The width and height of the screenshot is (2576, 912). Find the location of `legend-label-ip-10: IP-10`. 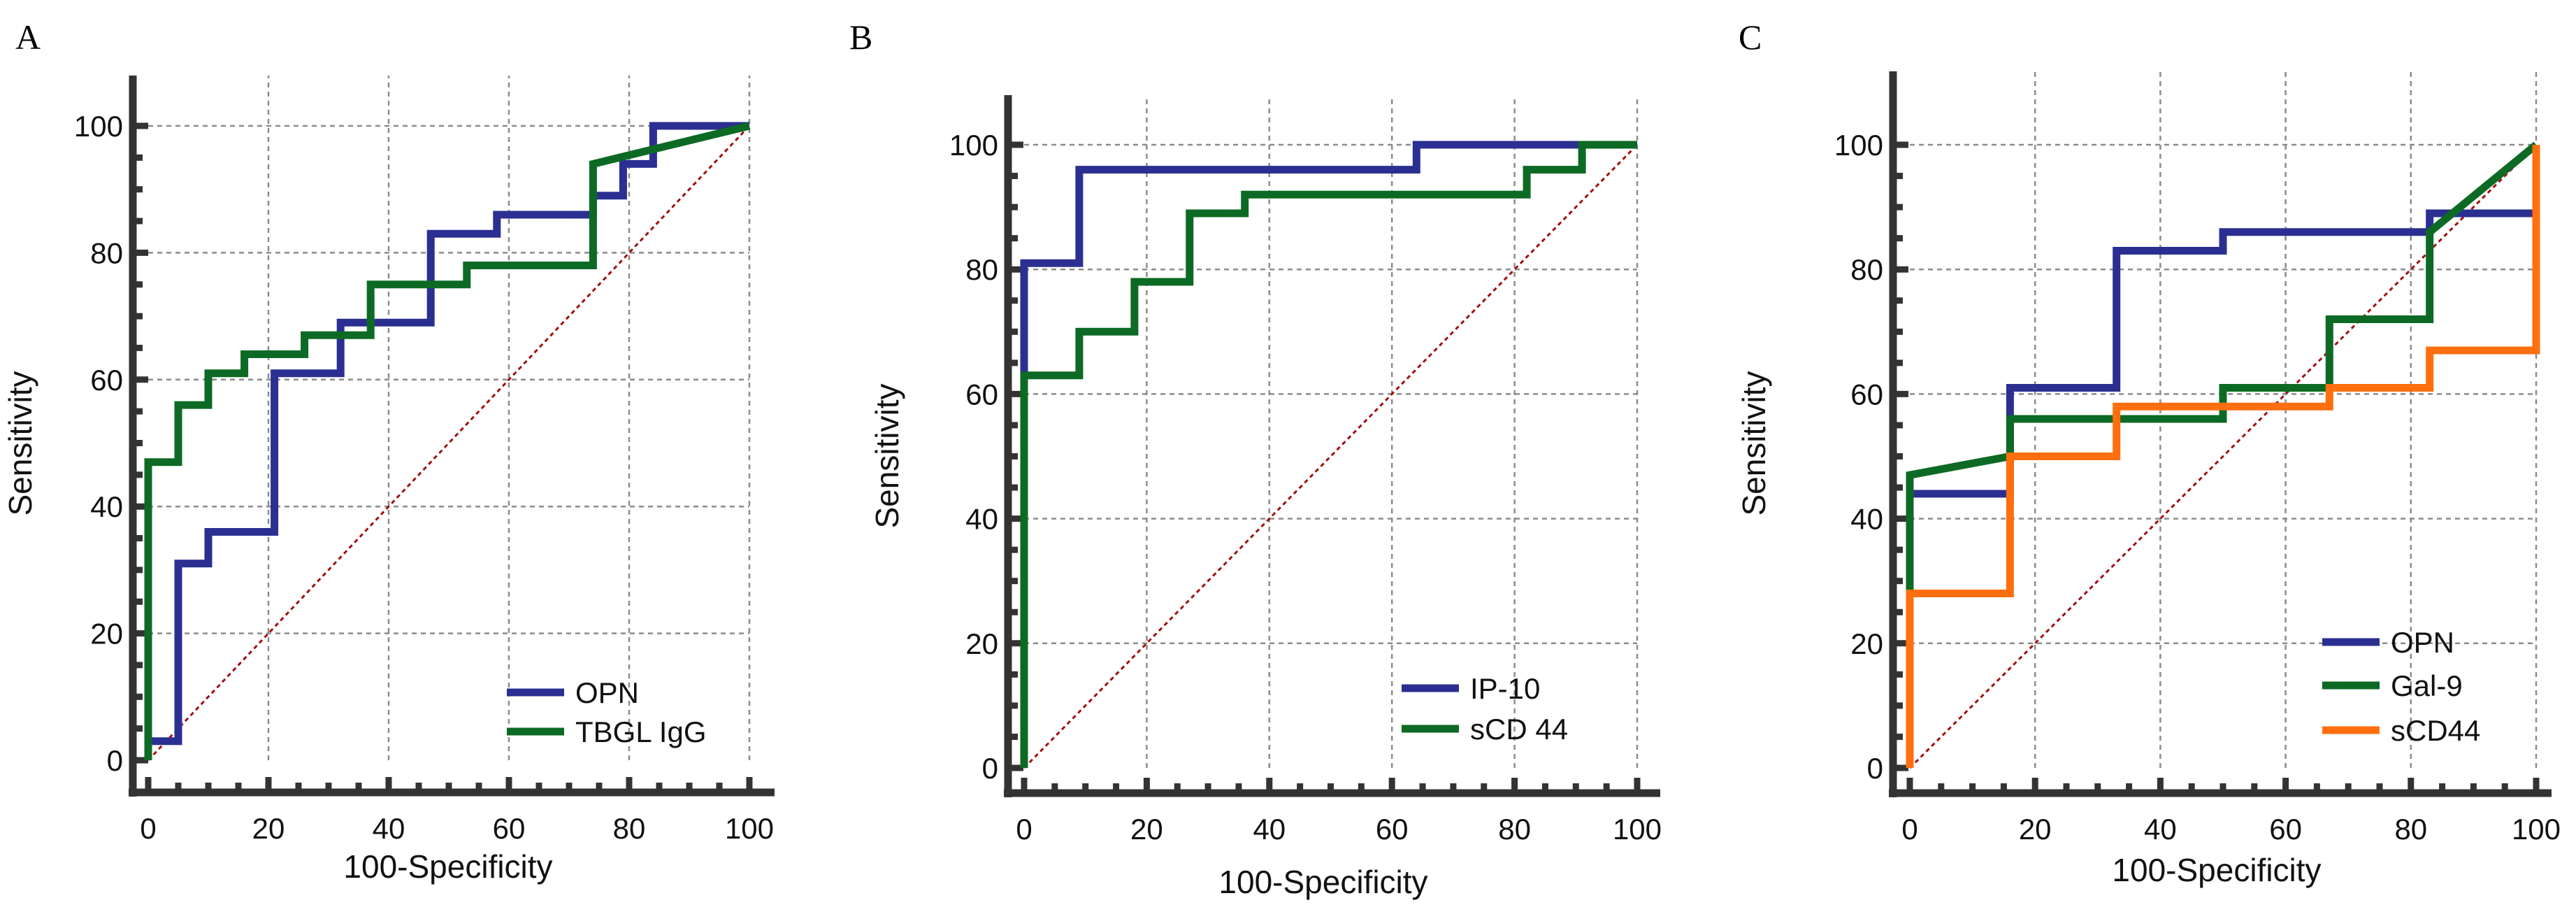

legend-label-ip-10: IP-10 is located at coordinates (1505, 688).